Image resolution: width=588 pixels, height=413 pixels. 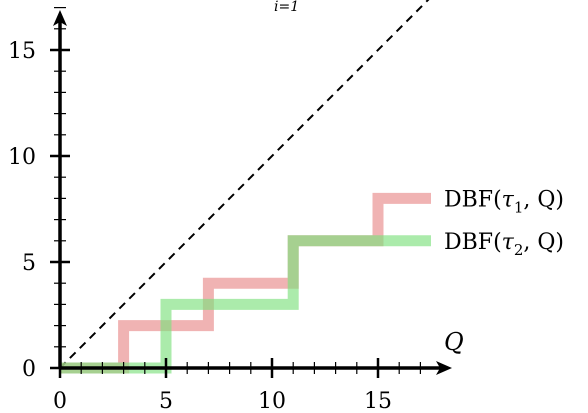 I want to click on x-tick-label: 15, so click(x=378, y=401).